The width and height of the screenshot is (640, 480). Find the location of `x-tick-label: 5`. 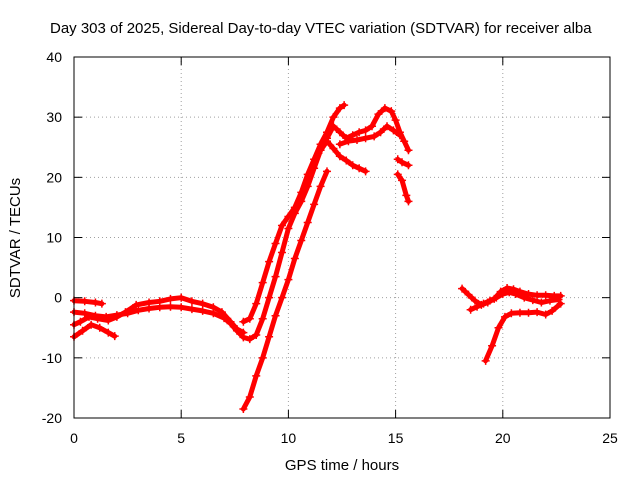

x-tick-label: 5 is located at coordinates (181, 438).